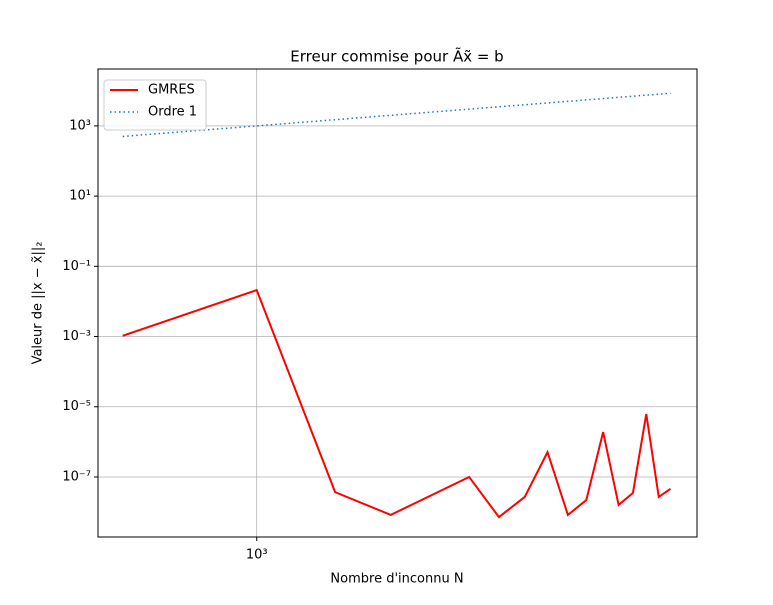 Image resolution: width=773 pixels, height=605 pixels. Describe the element at coordinates (38, 303) in the screenshot. I see `y-axis-label: Valeur de ||x − x̃||₂` at that location.